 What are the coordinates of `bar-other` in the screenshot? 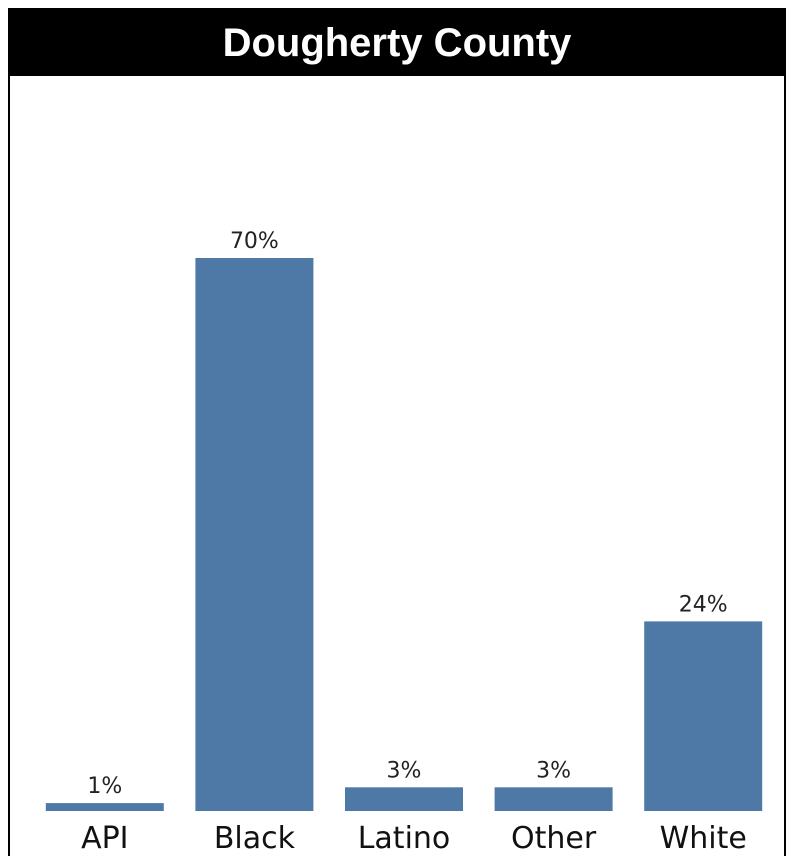 It's located at (553, 799).